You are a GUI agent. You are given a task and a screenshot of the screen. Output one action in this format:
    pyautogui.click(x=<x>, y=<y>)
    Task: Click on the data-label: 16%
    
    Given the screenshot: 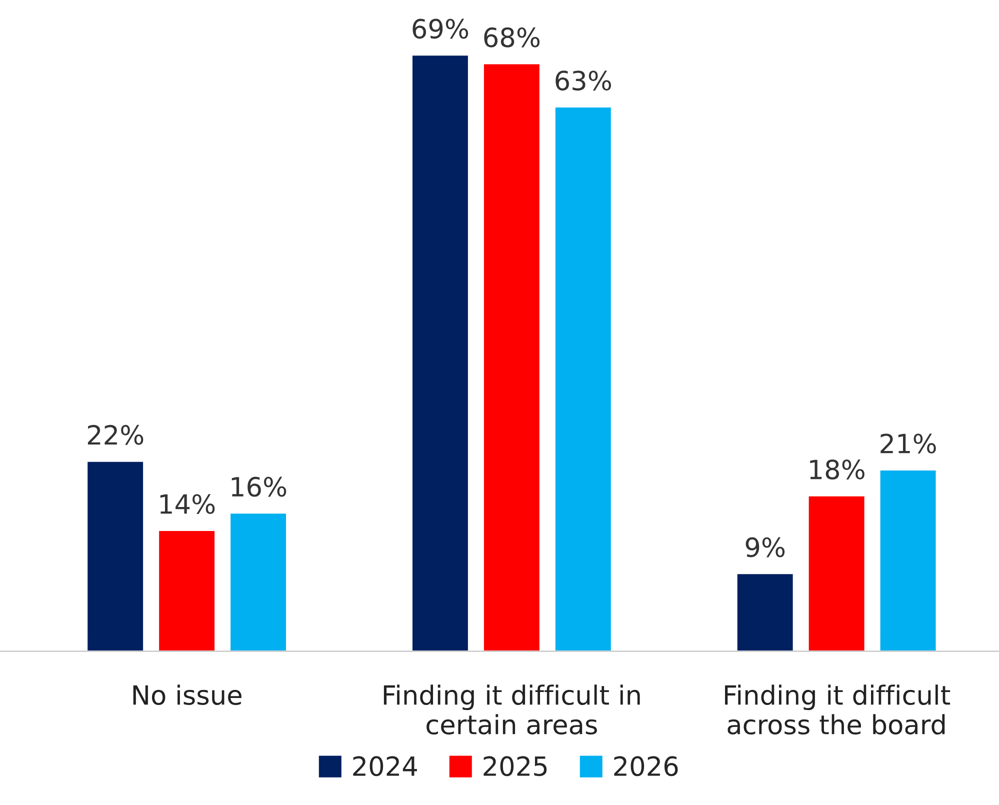 What is the action you would take?
    pyautogui.click(x=259, y=486)
    